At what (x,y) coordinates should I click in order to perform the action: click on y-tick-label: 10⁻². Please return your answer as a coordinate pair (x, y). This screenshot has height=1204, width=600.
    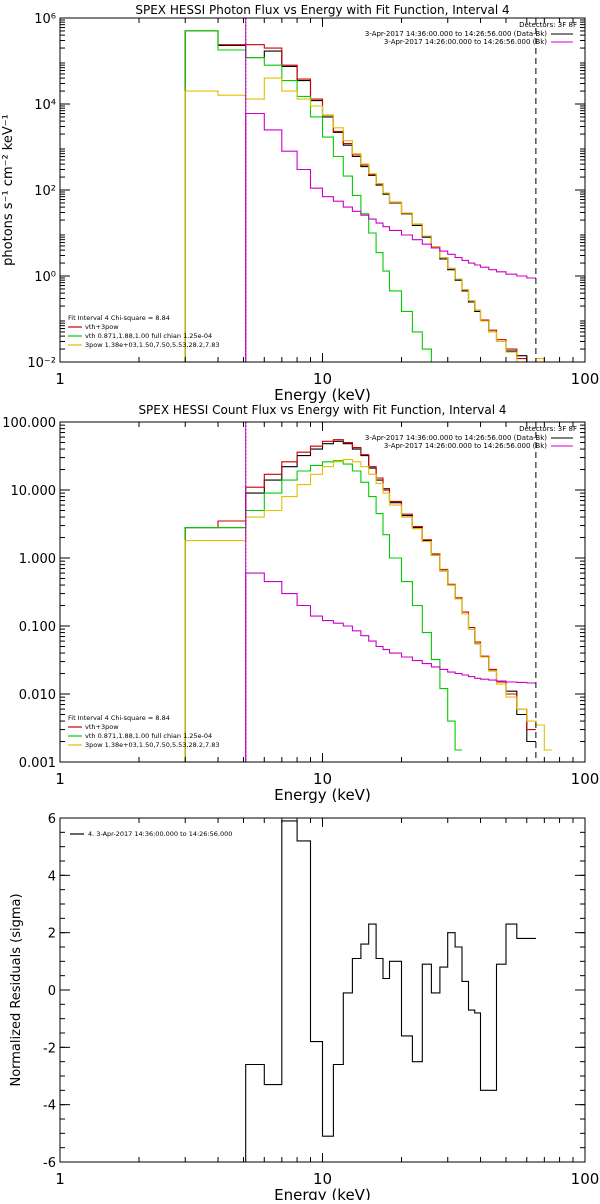
    Looking at the image, I should click on (41, 363).